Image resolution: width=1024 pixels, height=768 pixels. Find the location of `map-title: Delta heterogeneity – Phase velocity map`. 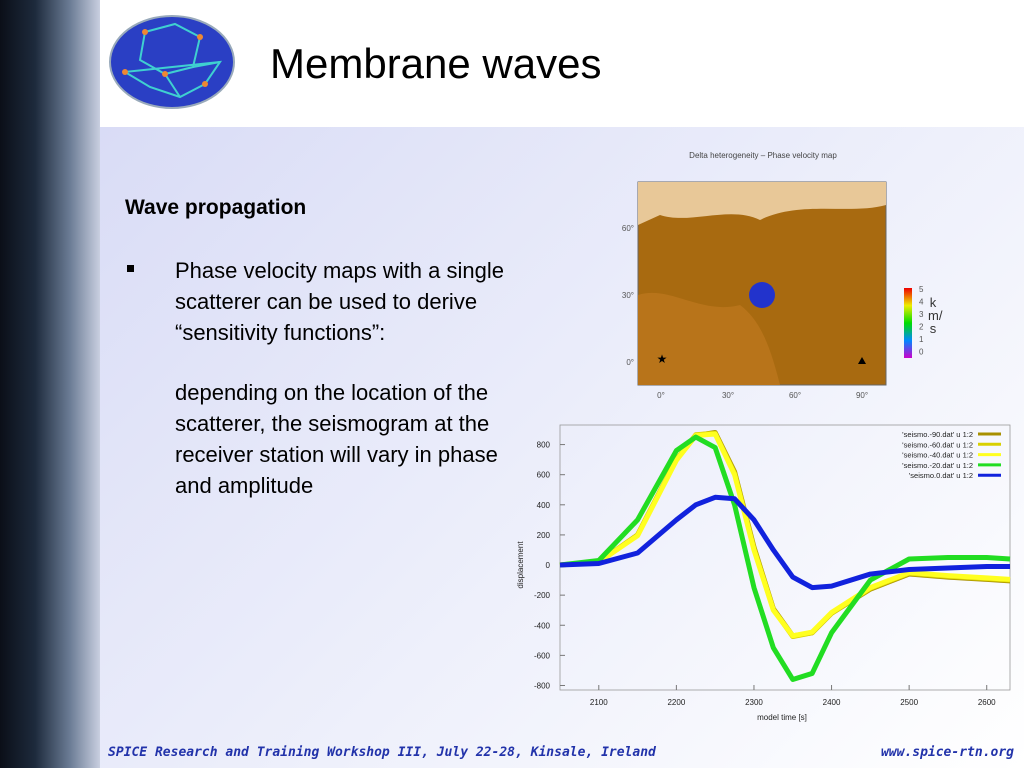

map-title: Delta heterogeneity – Phase velocity map is located at coordinates (763, 155).